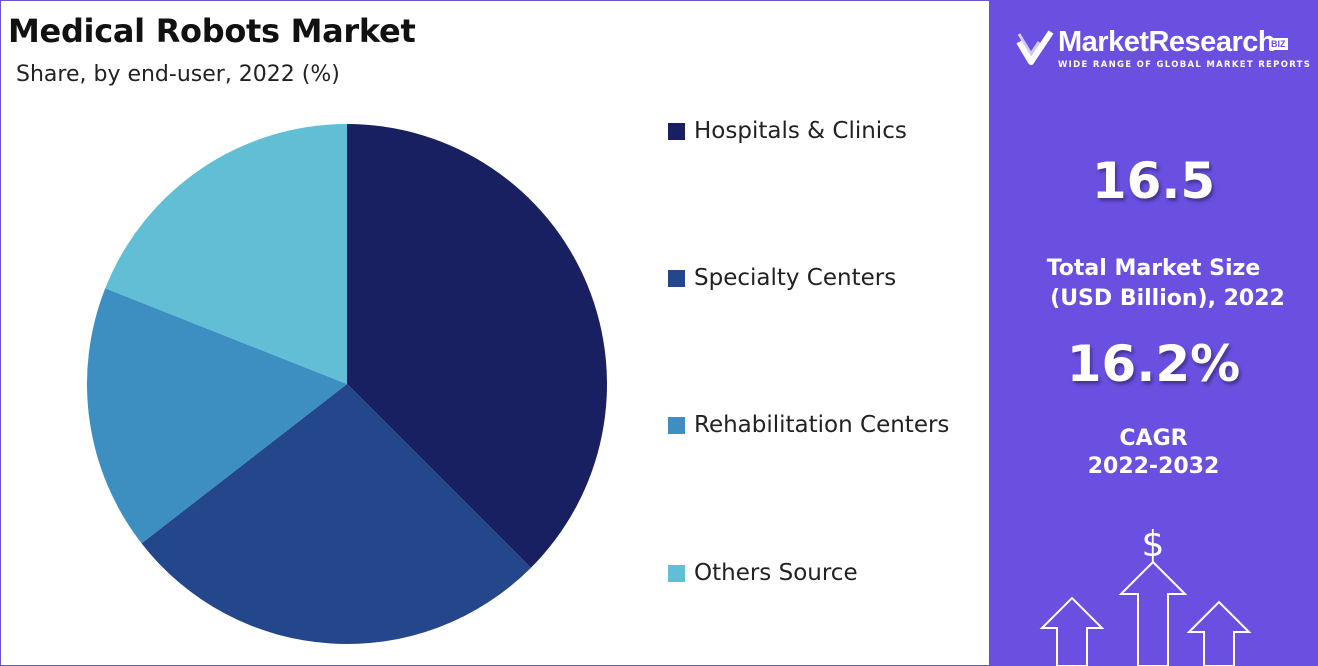  I want to click on brand-name: MarketResearch, so click(1167, 42).